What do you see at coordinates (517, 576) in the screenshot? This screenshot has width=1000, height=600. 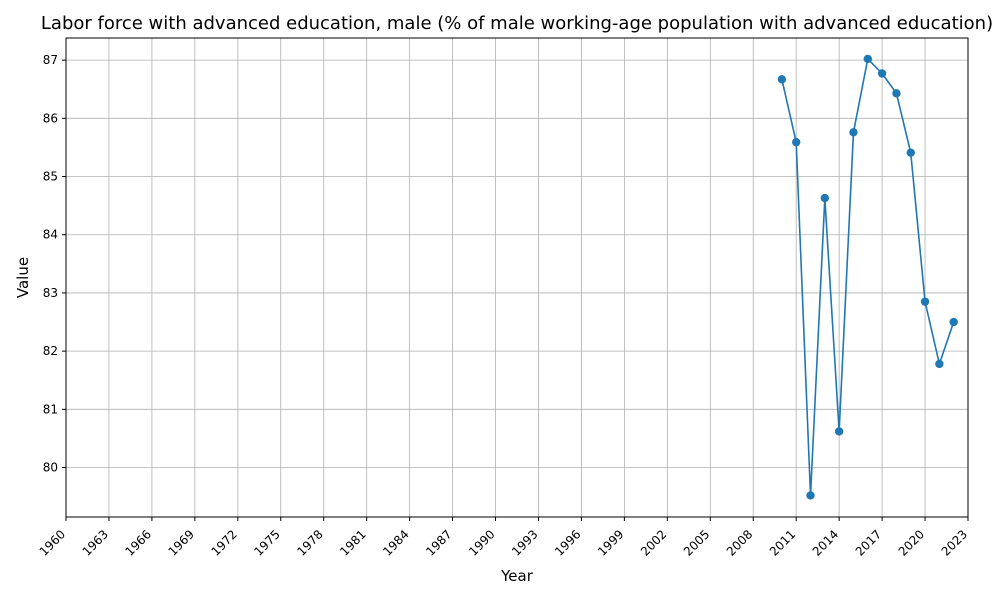 I see `x-axis-label: Year` at bounding box center [517, 576].